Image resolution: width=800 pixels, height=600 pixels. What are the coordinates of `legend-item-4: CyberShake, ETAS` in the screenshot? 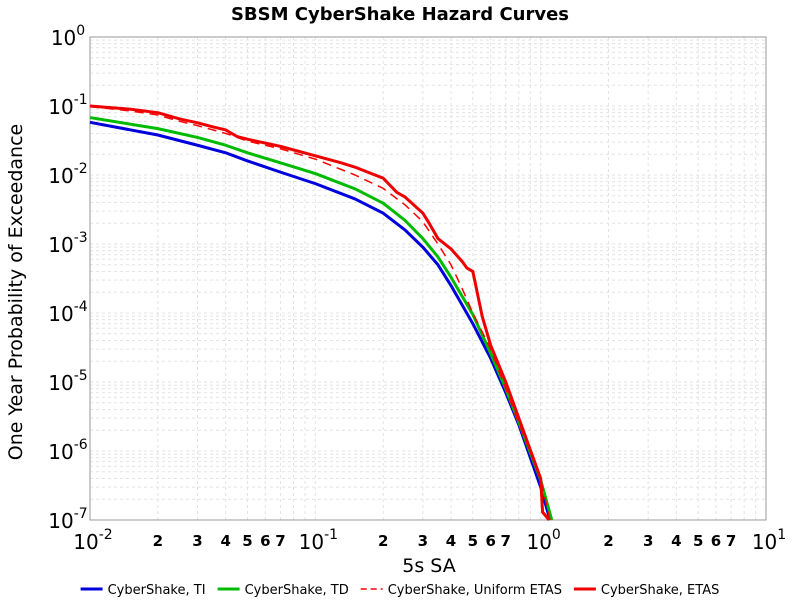 It's located at (646, 590).